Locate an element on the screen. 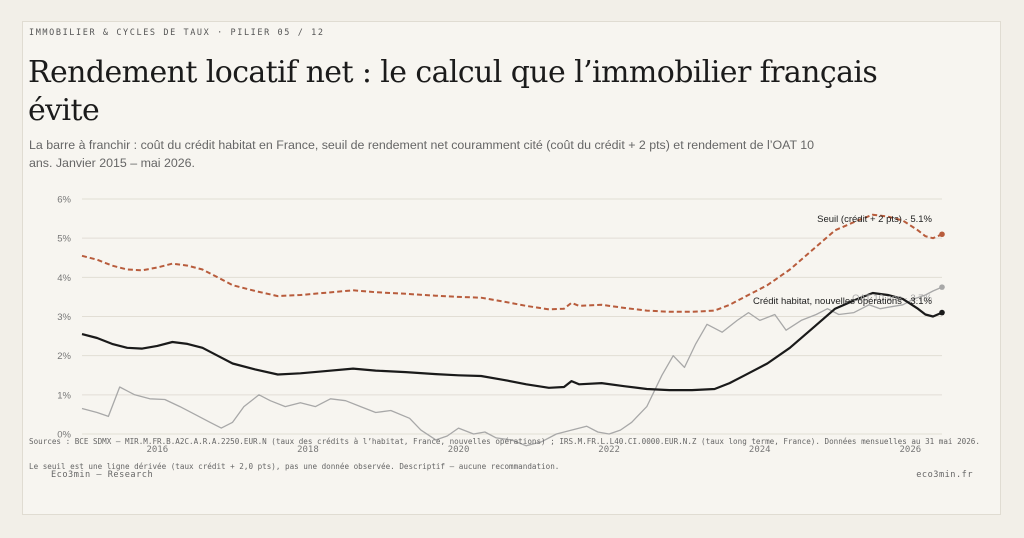 This screenshot has width=1024, height=538. y-tick-label: 0% is located at coordinates (64, 435).